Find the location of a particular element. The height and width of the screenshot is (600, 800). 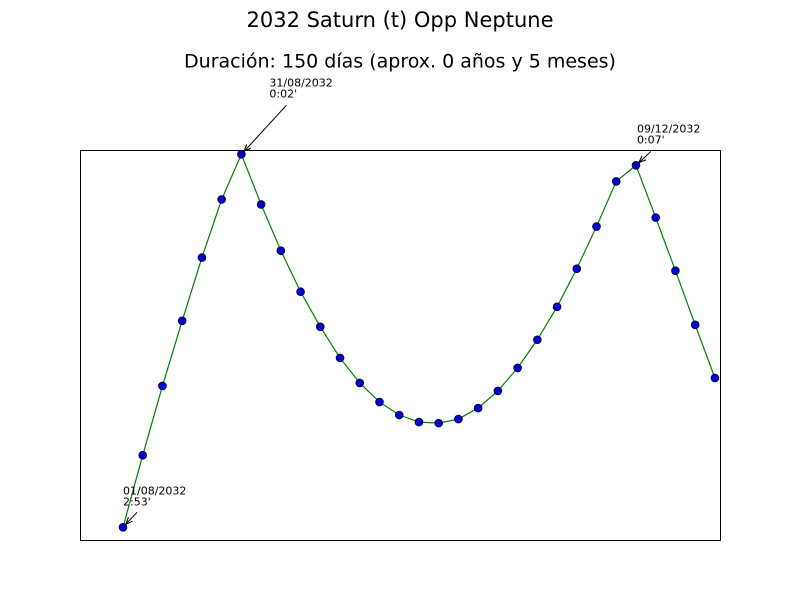

annotation-text: 09/12/2032 is located at coordinates (668, 128).